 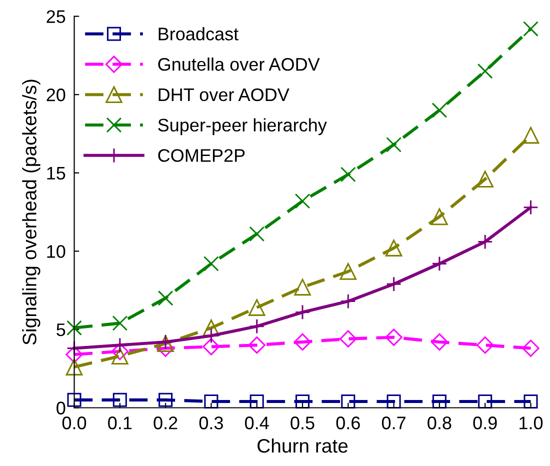 What do you see at coordinates (394, 423) in the screenshot?
I see `x-tick-label: 0.7` at bounding box center [394, 423].